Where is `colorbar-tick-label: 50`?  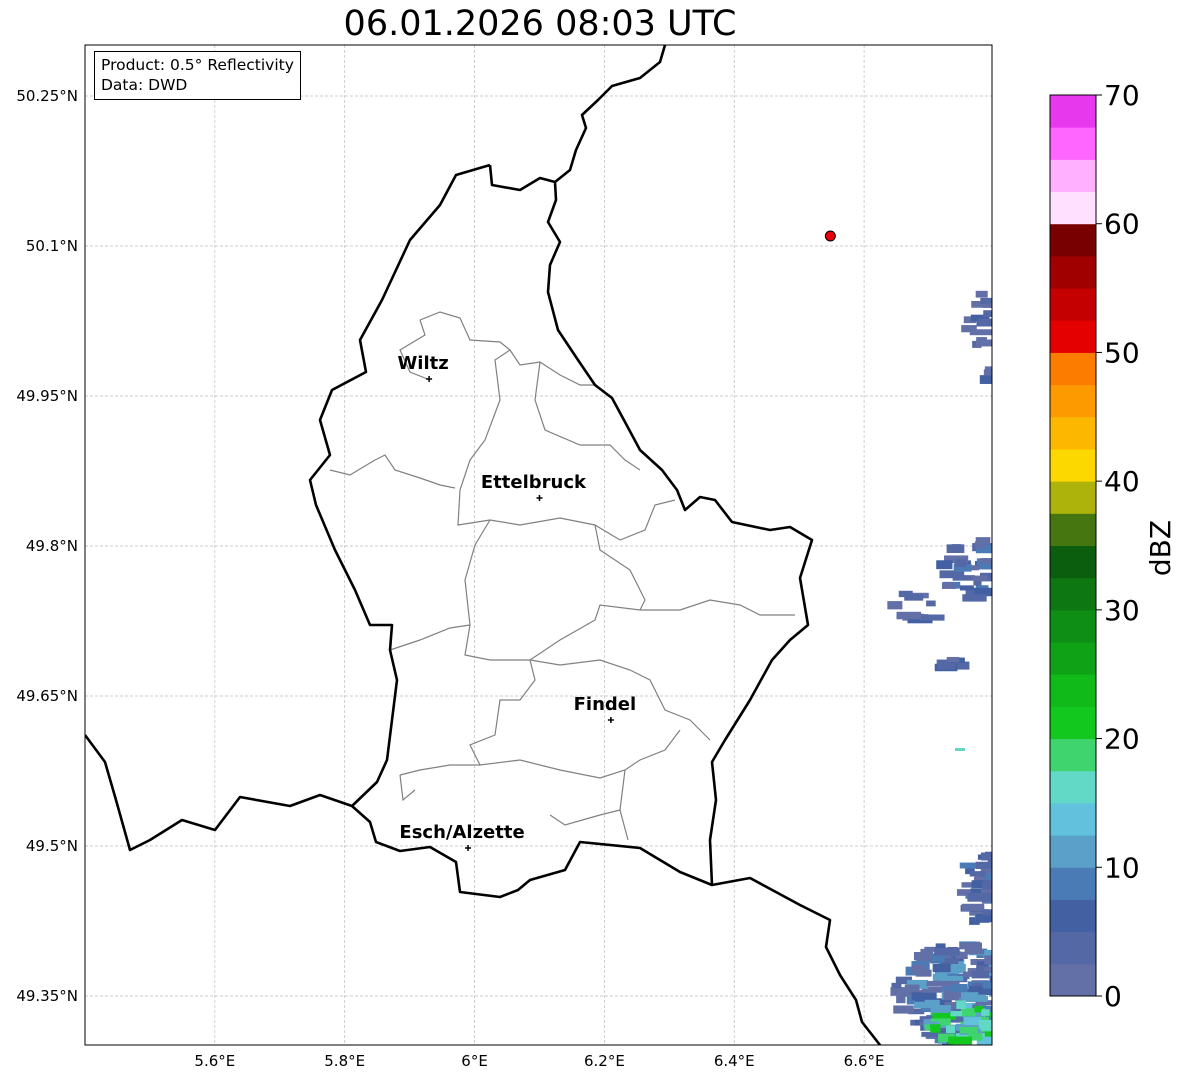
colorbar-tick-label: 50 is located at coordinates (1122, 352).